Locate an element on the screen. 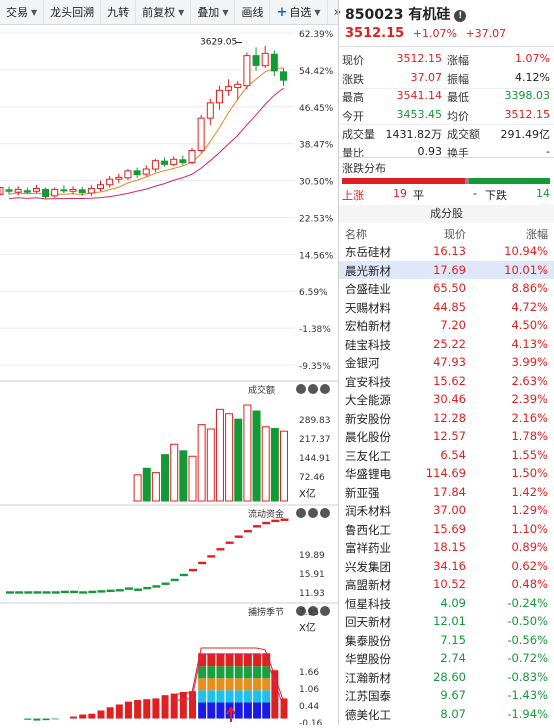  toolbar-item-2: 九转 is located at coordinates (119, 12).